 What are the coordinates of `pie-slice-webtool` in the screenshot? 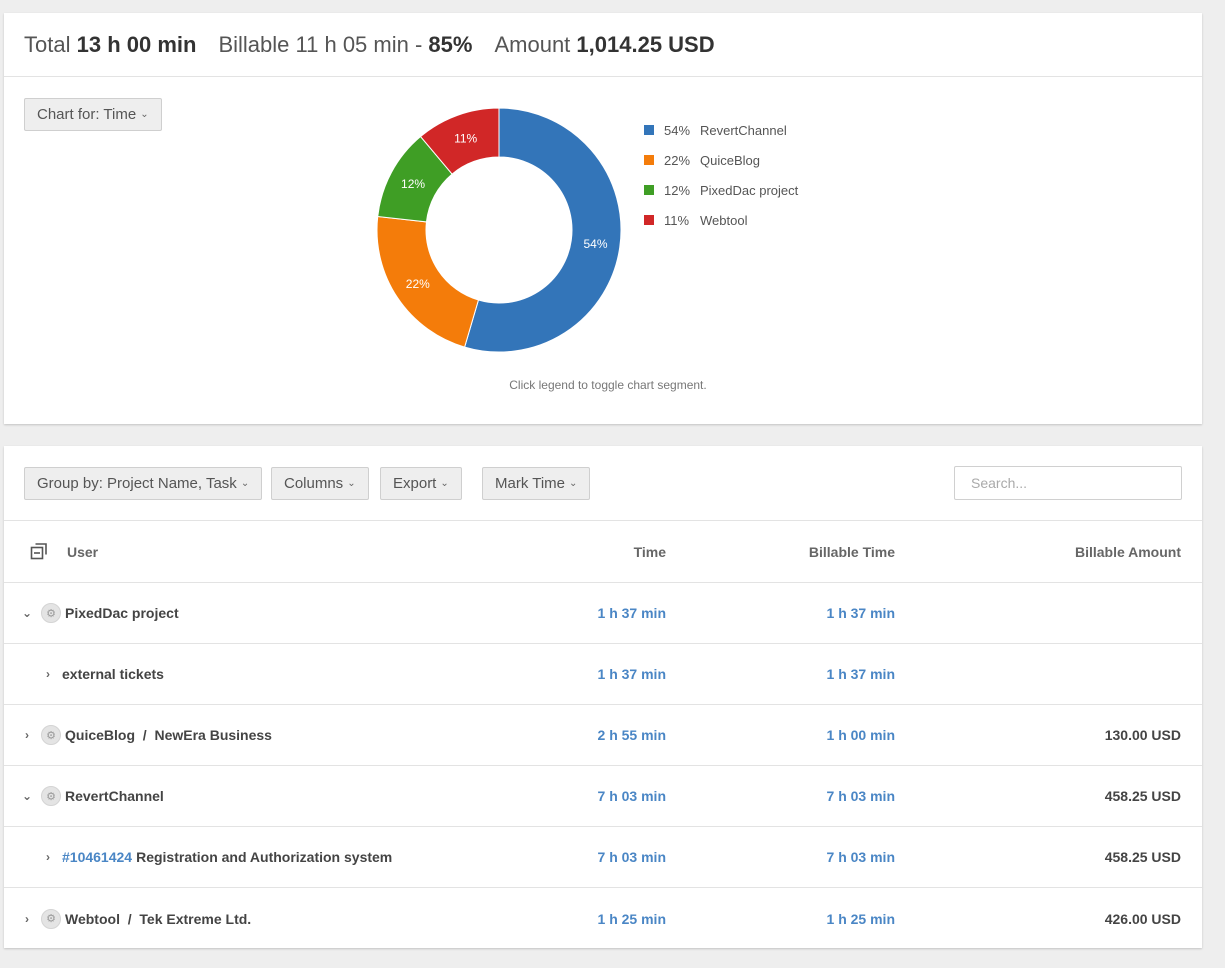 It's located at (459, 141).